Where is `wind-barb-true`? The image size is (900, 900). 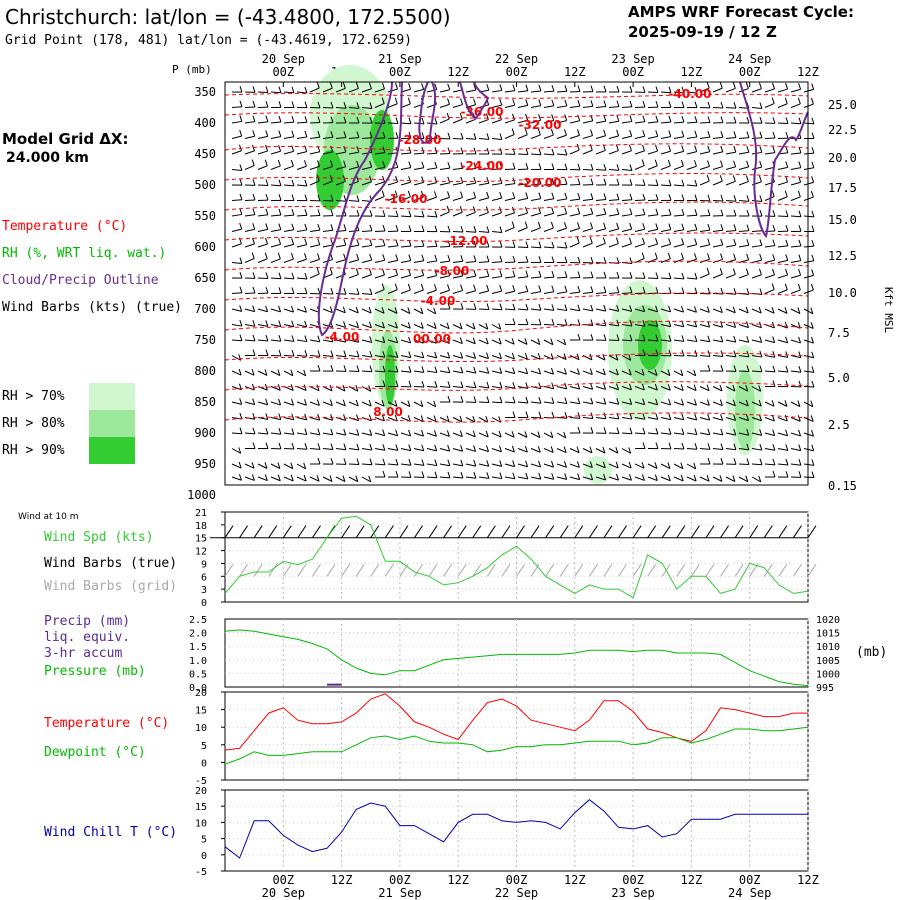
wind-barb-true is located at coordinates (418, 531).